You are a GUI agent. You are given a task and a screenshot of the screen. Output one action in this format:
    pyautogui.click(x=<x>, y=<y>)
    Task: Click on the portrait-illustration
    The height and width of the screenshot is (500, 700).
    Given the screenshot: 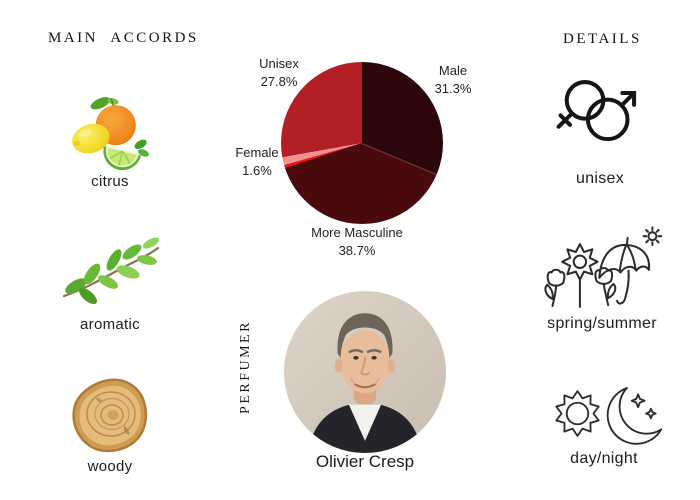 What is the action you would take?
    pyautogui.click(x=365, y=372)
    